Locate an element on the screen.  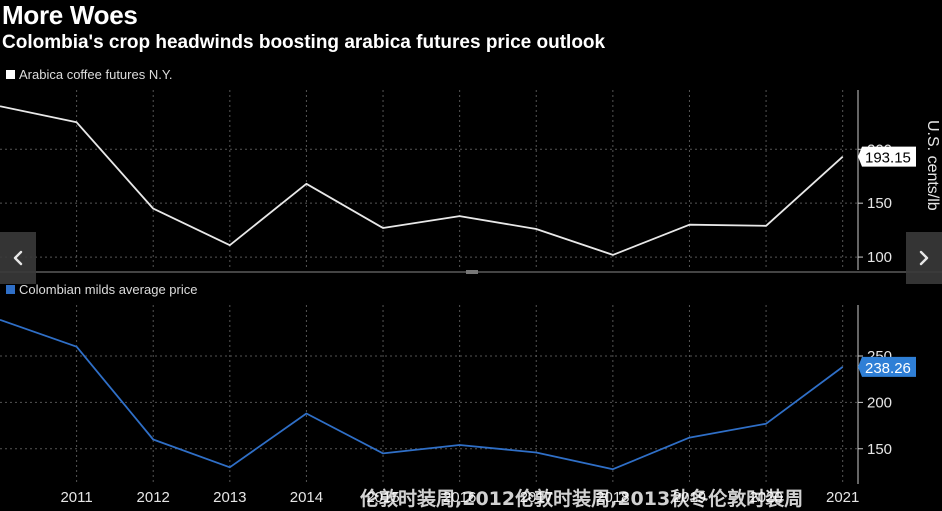
legend-colombian: Colombian milds average price is located at coordinates (101, 289).